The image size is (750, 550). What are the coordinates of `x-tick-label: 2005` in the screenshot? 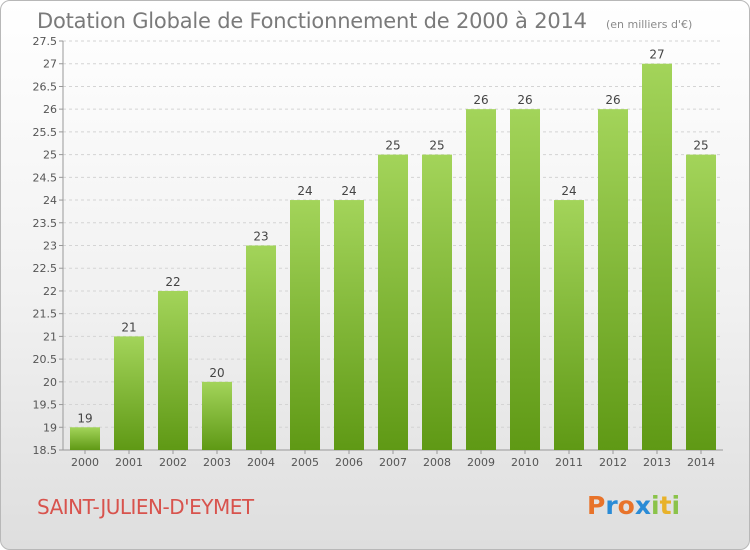 It's located at (305, 462).